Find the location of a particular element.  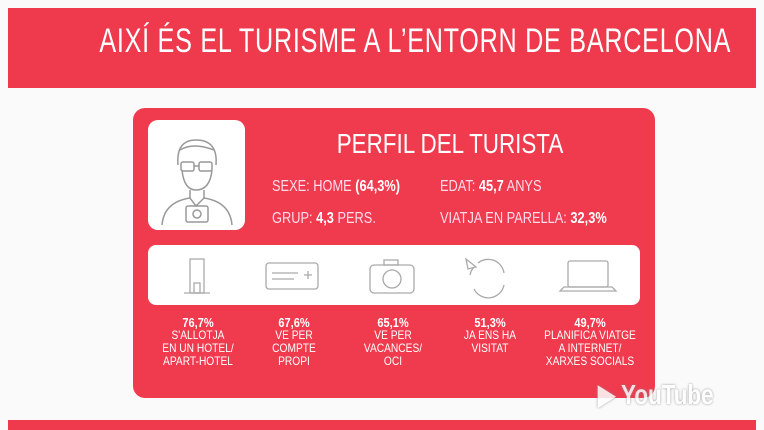

fact-value: 4,3 is located at coordinates (325, 218).